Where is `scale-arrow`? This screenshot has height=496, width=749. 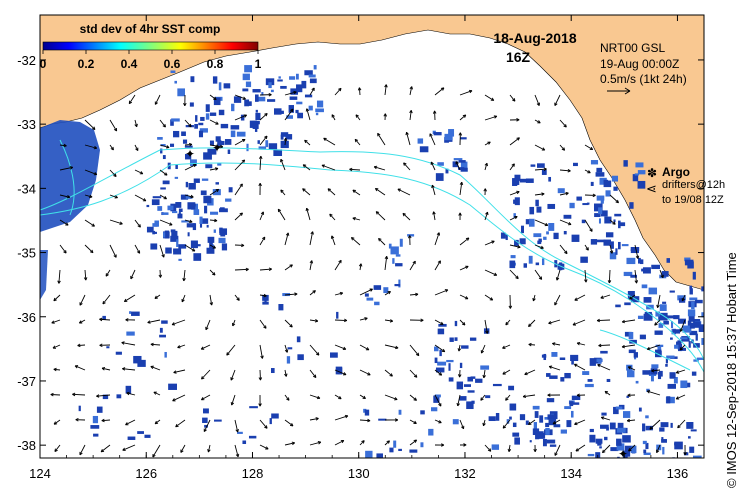
scale-arrow is located at coordinates (619, 91).